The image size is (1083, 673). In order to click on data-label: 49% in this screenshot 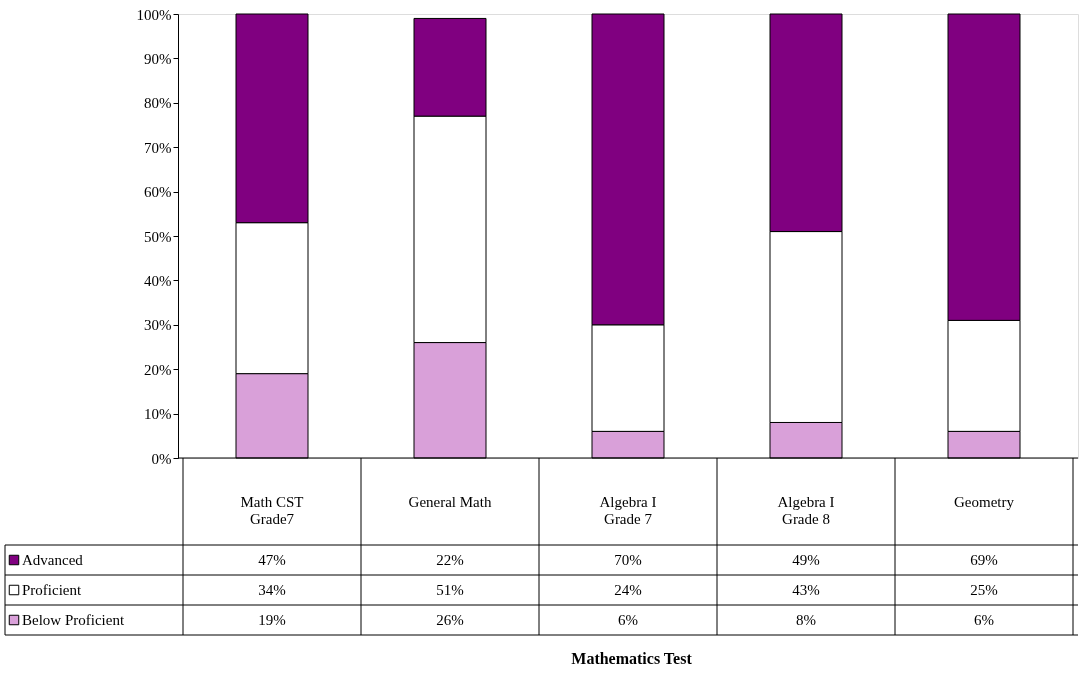, I will do `click(806, 560)`.